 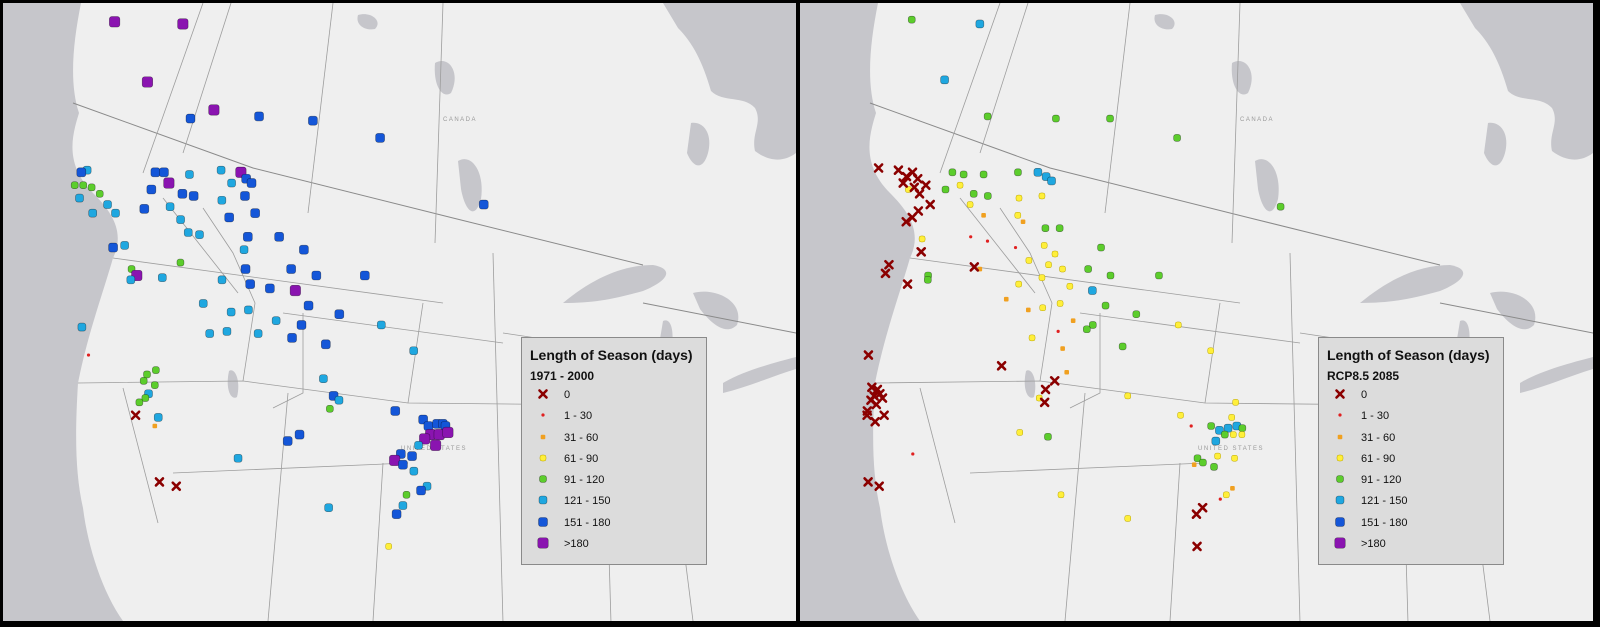 What do you see at coordinates (1340, 521) in the screenshot?
I see `legend-symbol` at bounding box center [1340, 521].